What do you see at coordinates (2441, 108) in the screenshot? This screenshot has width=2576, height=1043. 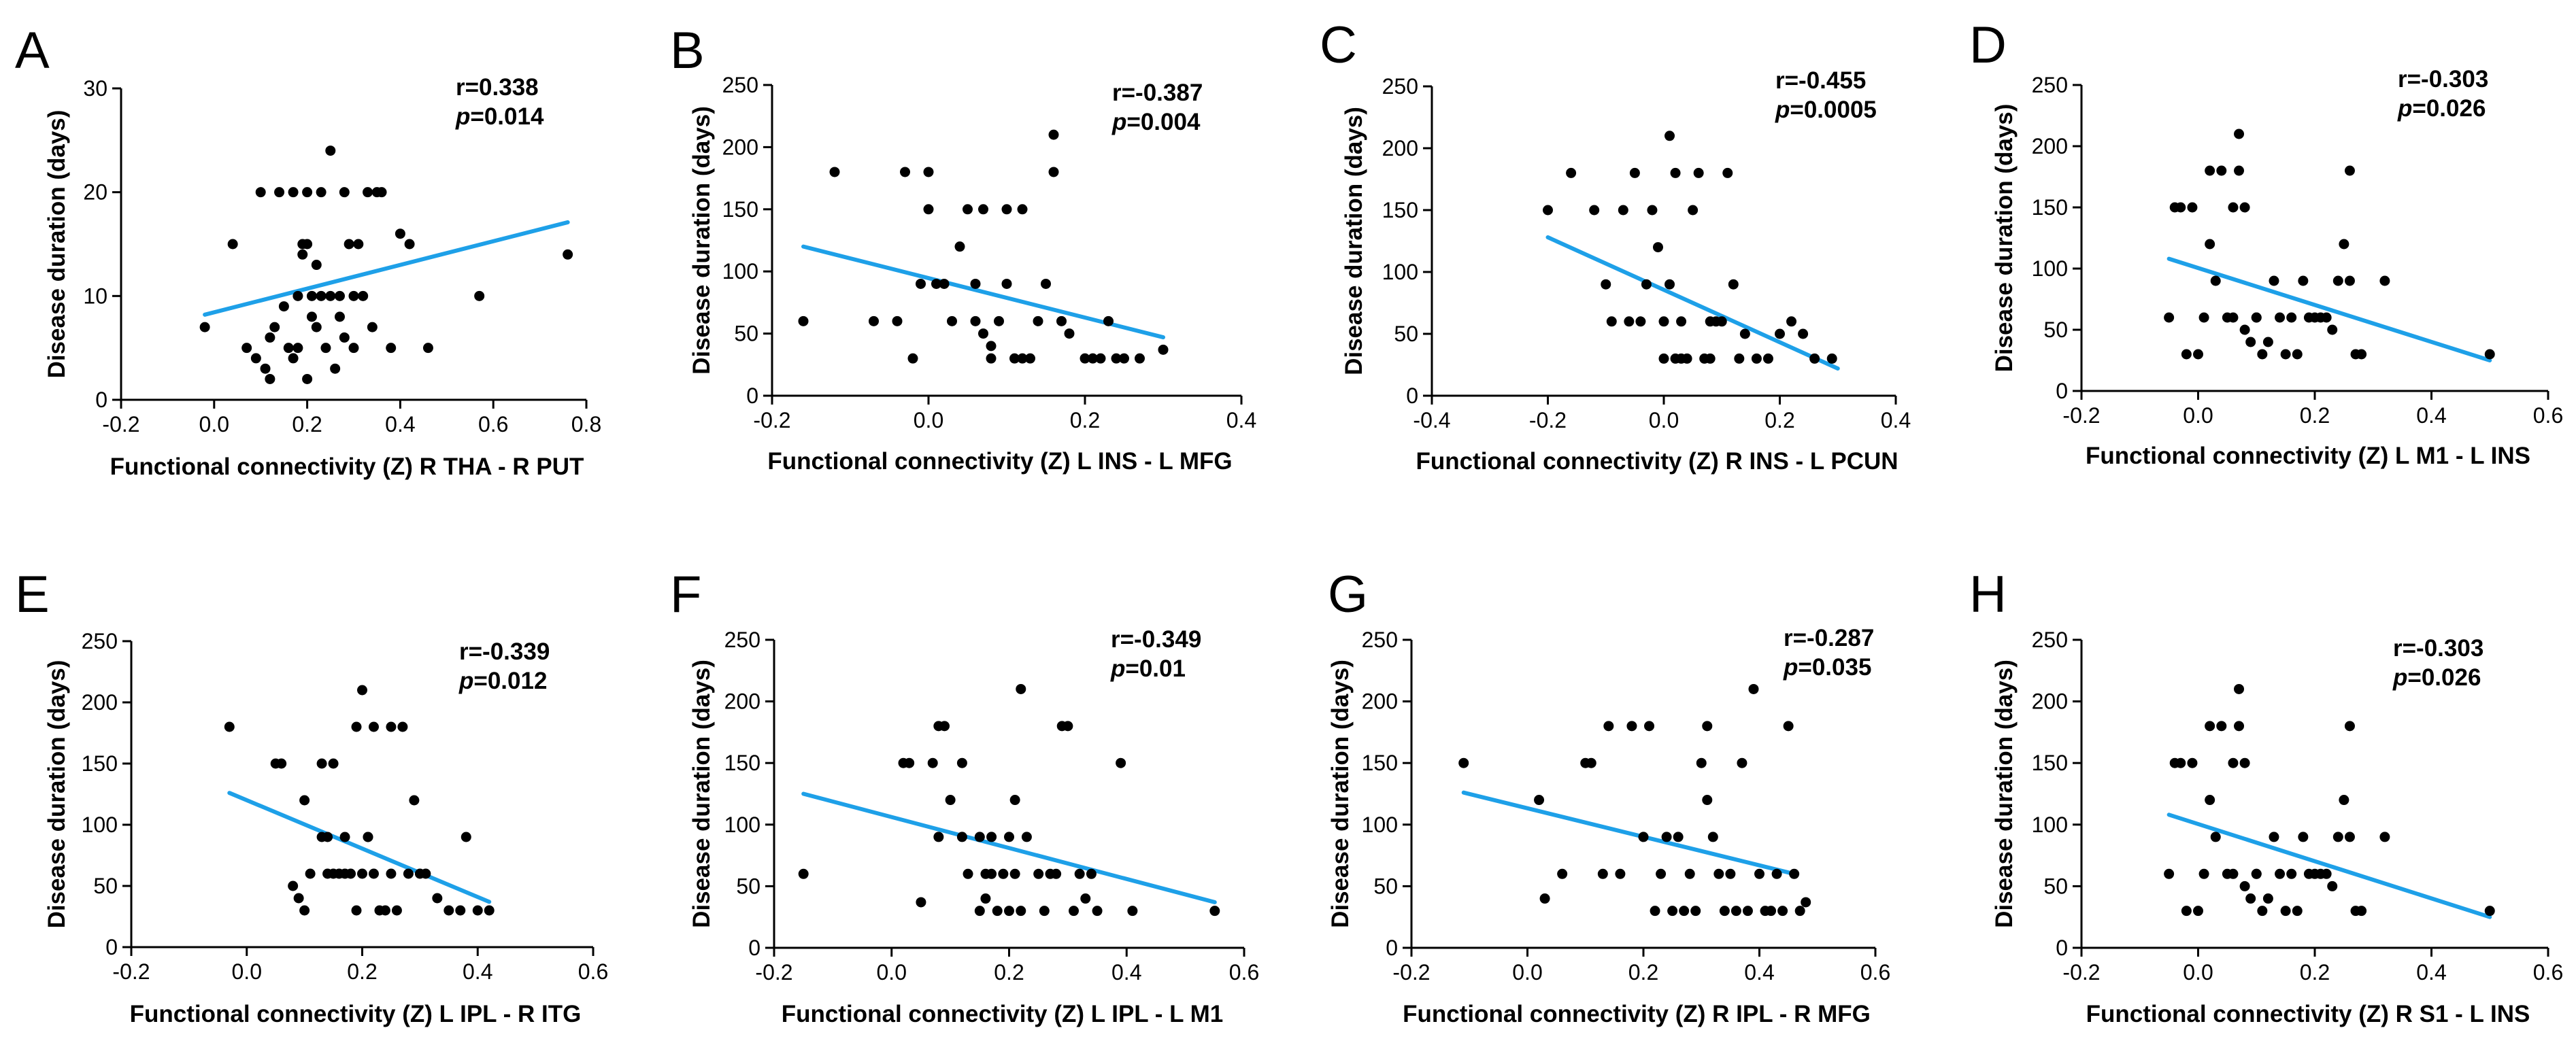 I see `p-value: p=0.026` at bounding box center [2441, 108].